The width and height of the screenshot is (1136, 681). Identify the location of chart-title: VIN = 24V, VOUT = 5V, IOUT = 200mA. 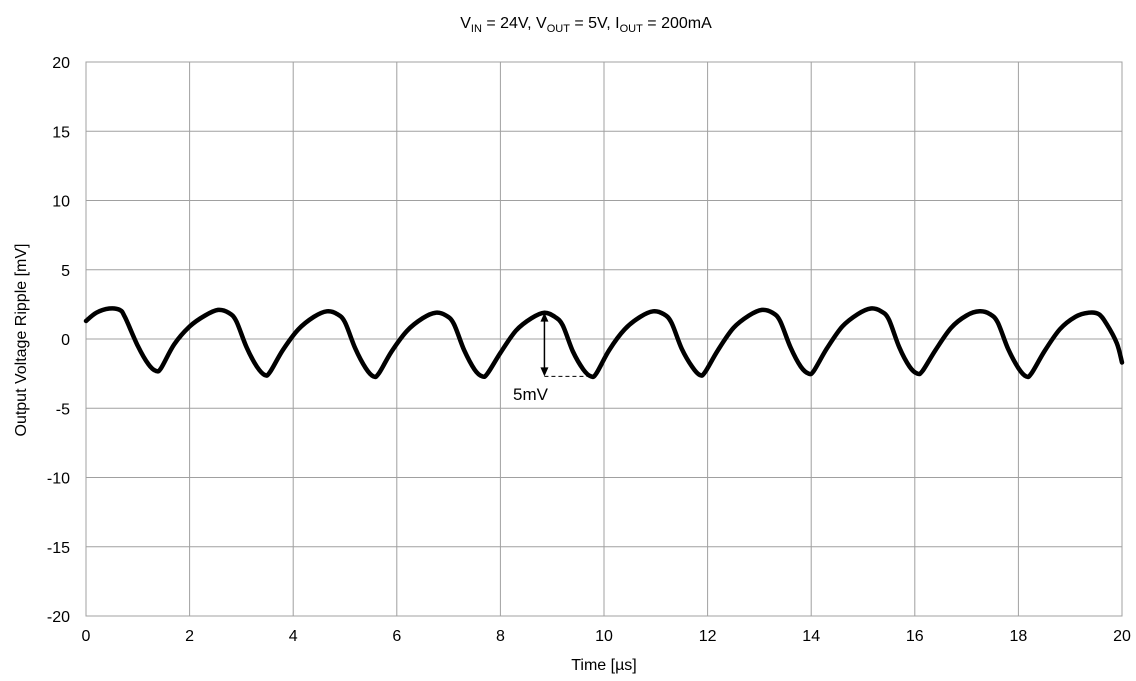
(586, 25).